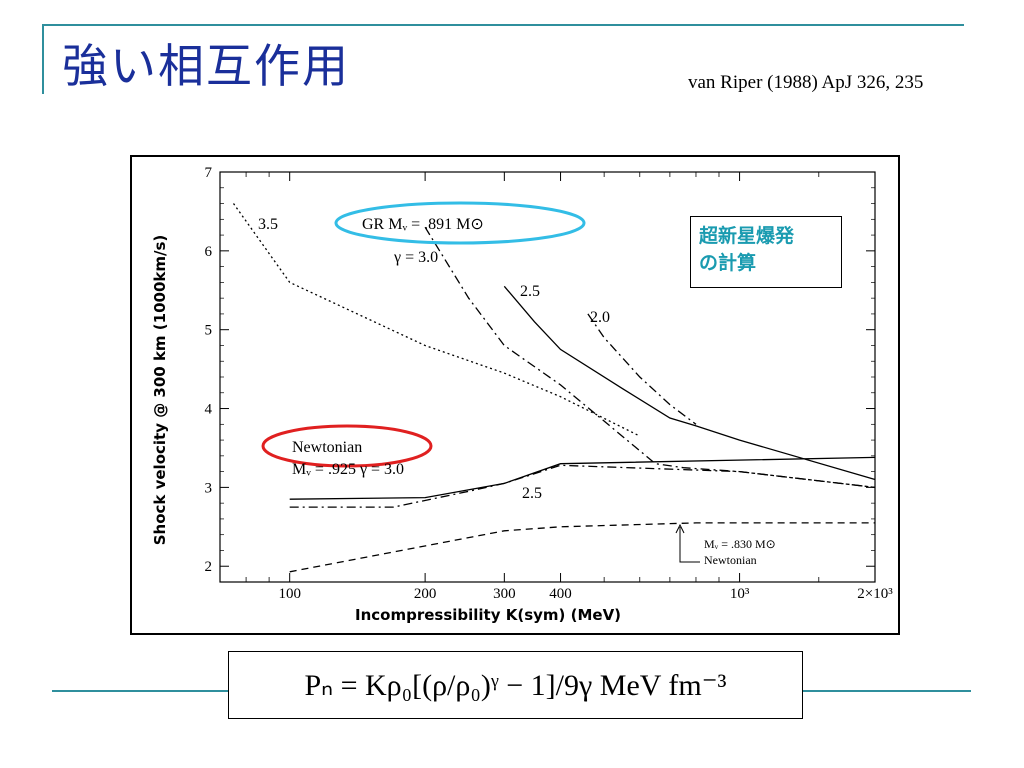 This screenshot has height=768, width=1024. Describe the element at coordinates (160, 390) in the screenshot. I see `y-axis-label: Shock velocity @ 300 km (1000km/s)` at that location.